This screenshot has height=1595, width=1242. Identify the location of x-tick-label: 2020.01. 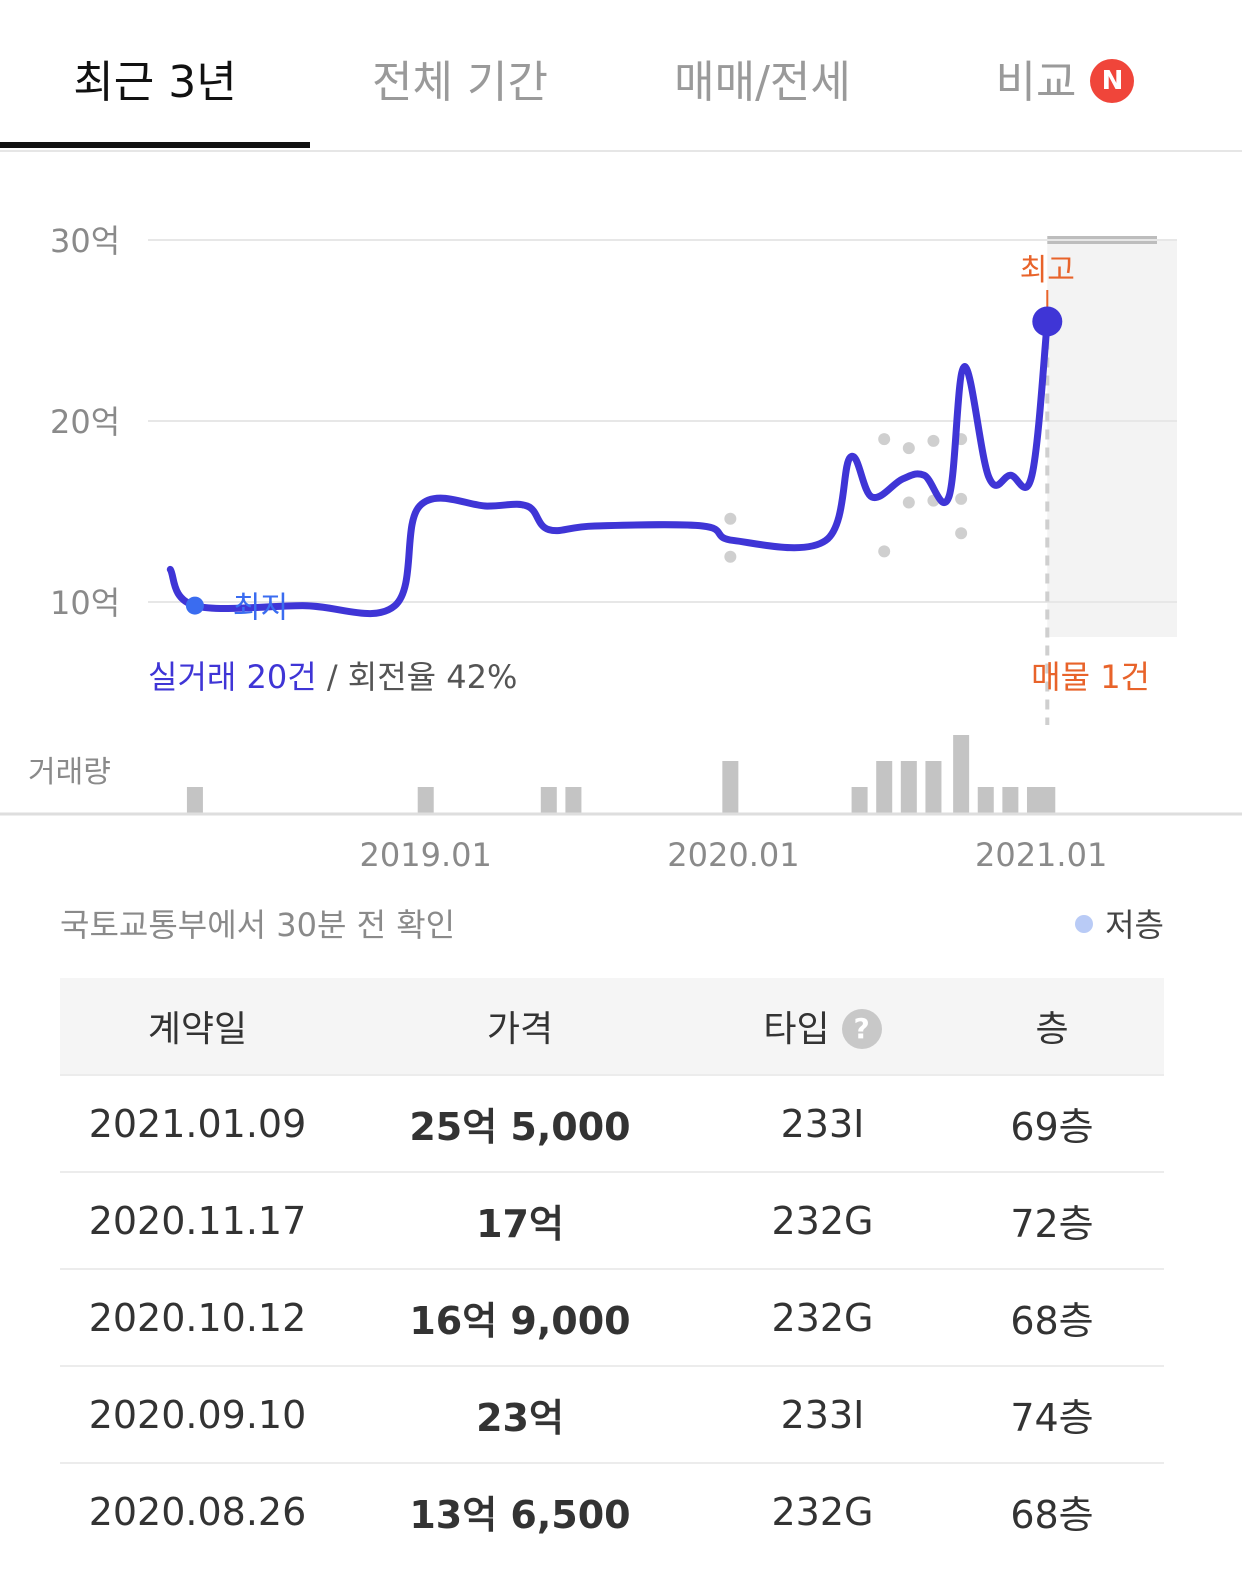
(733, 855).